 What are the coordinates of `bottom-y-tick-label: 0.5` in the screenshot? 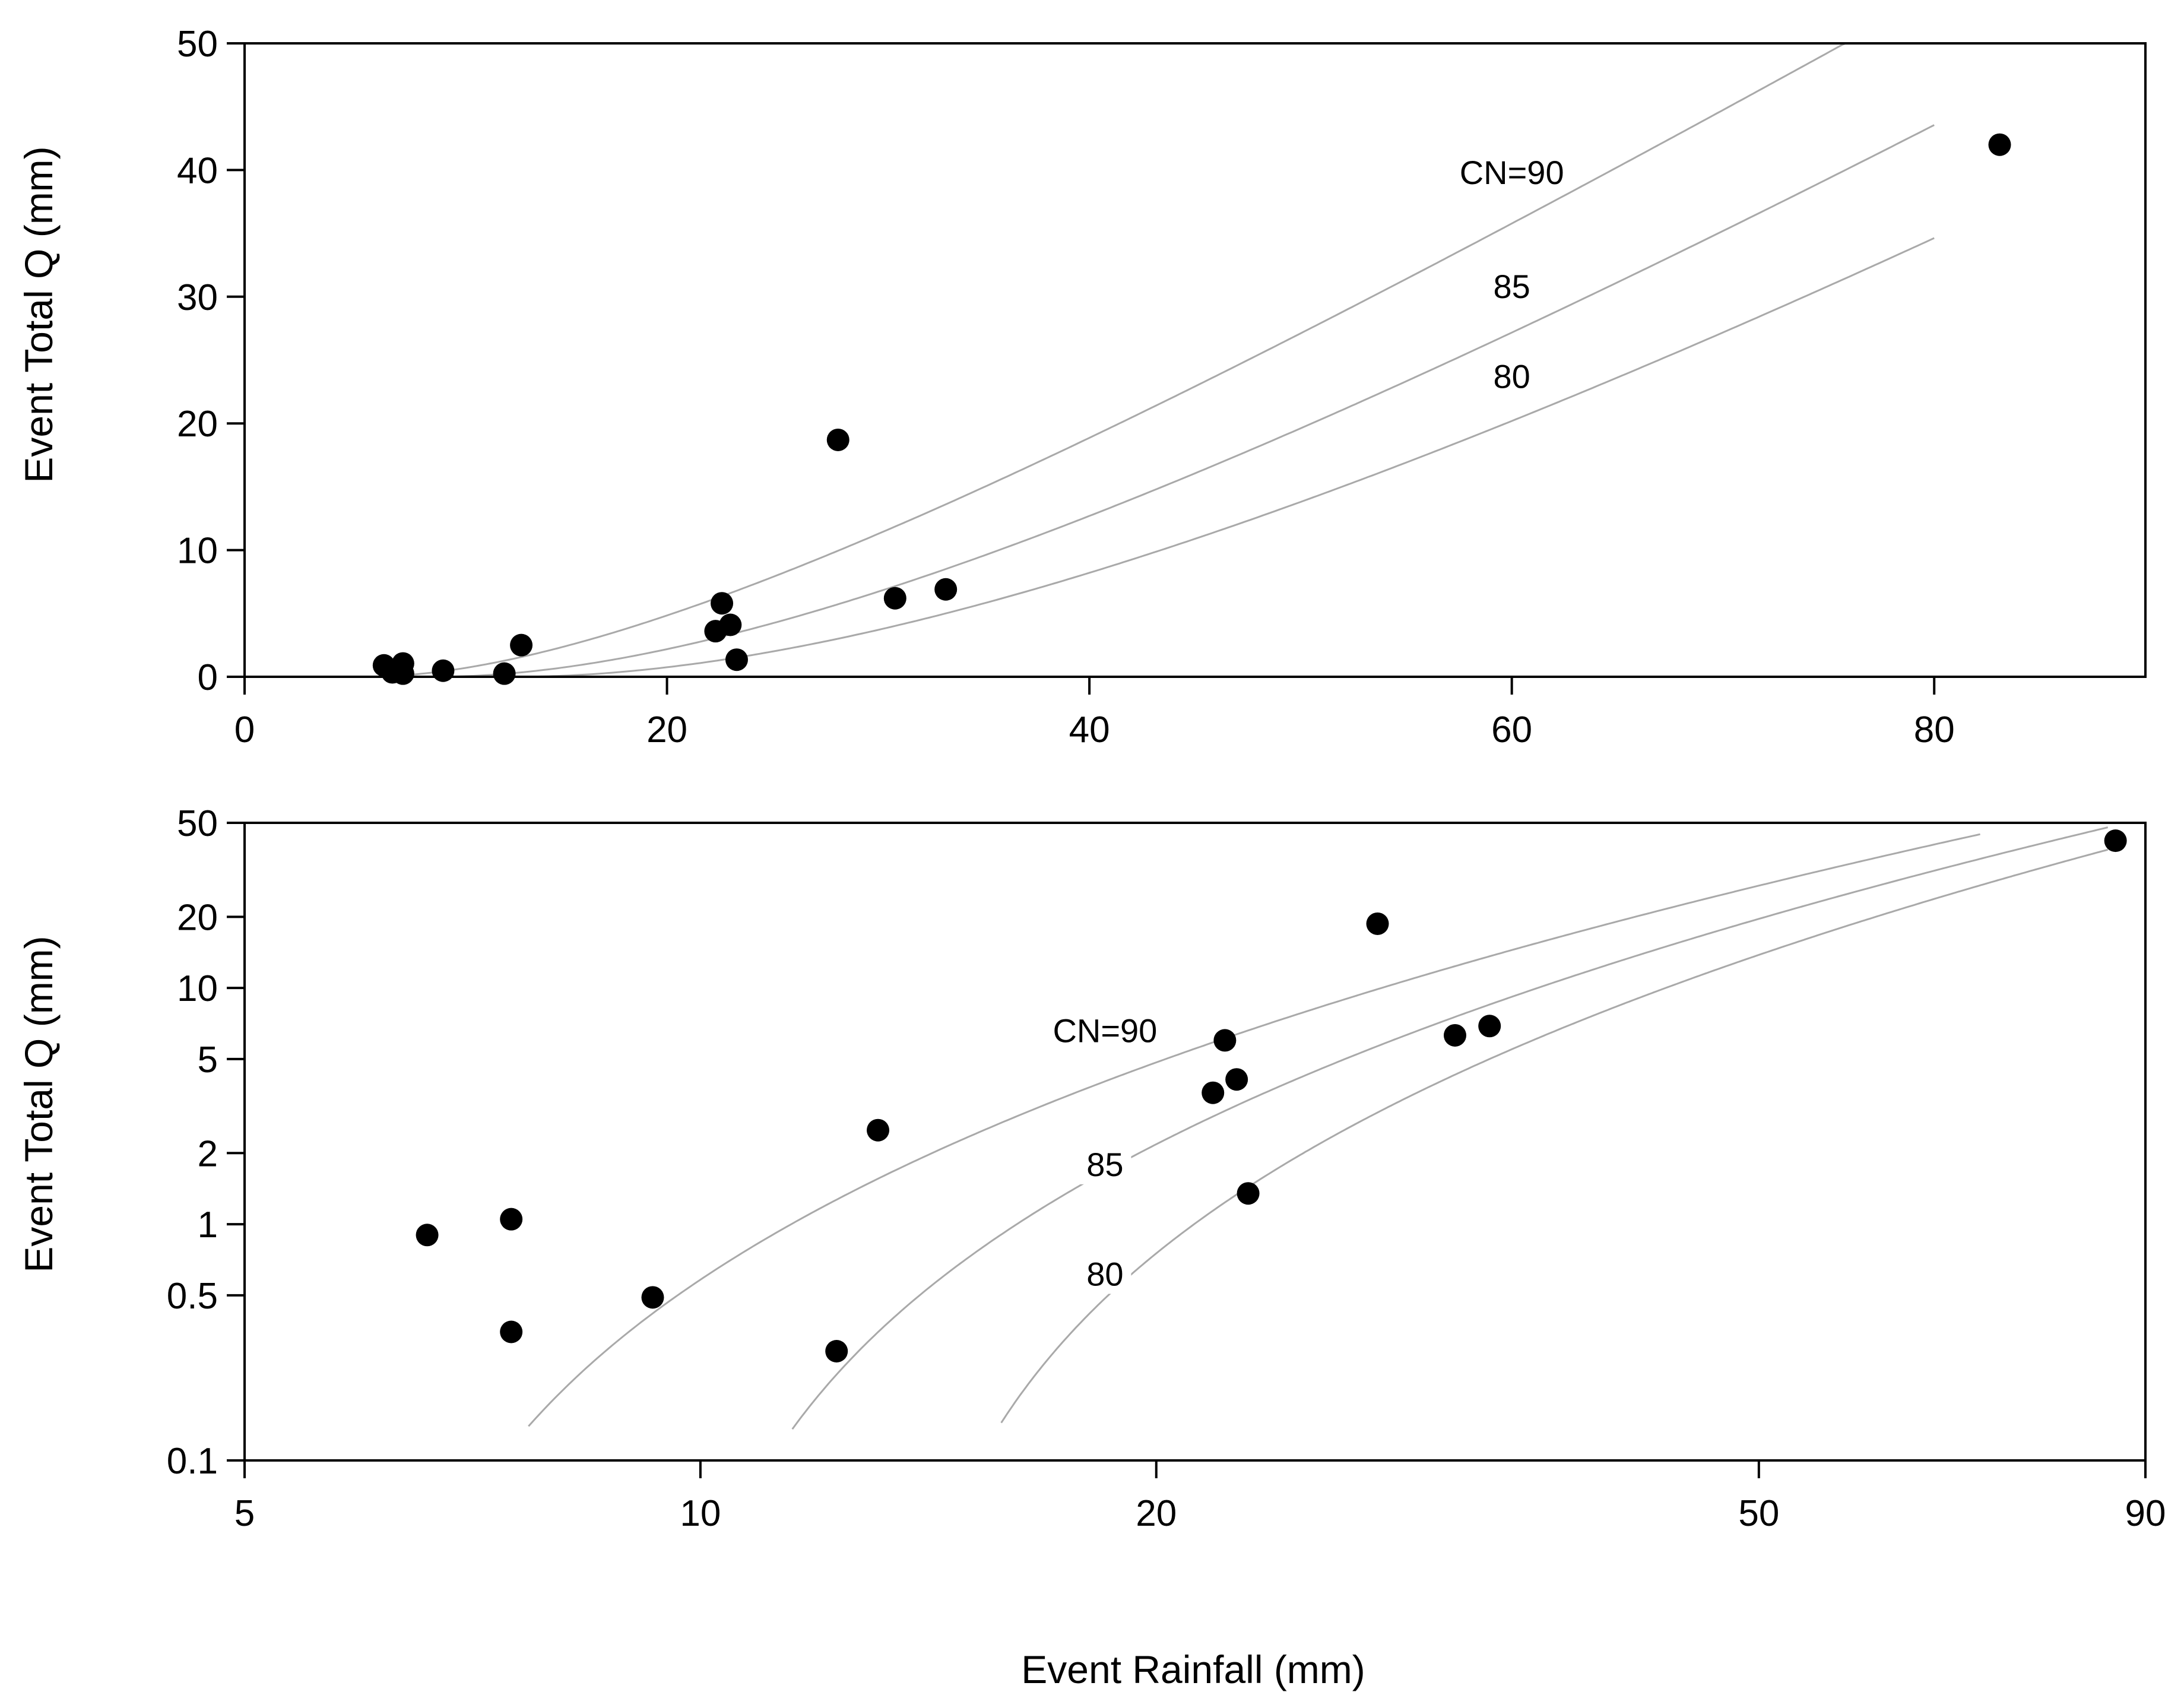 It's located at (192, 1296).